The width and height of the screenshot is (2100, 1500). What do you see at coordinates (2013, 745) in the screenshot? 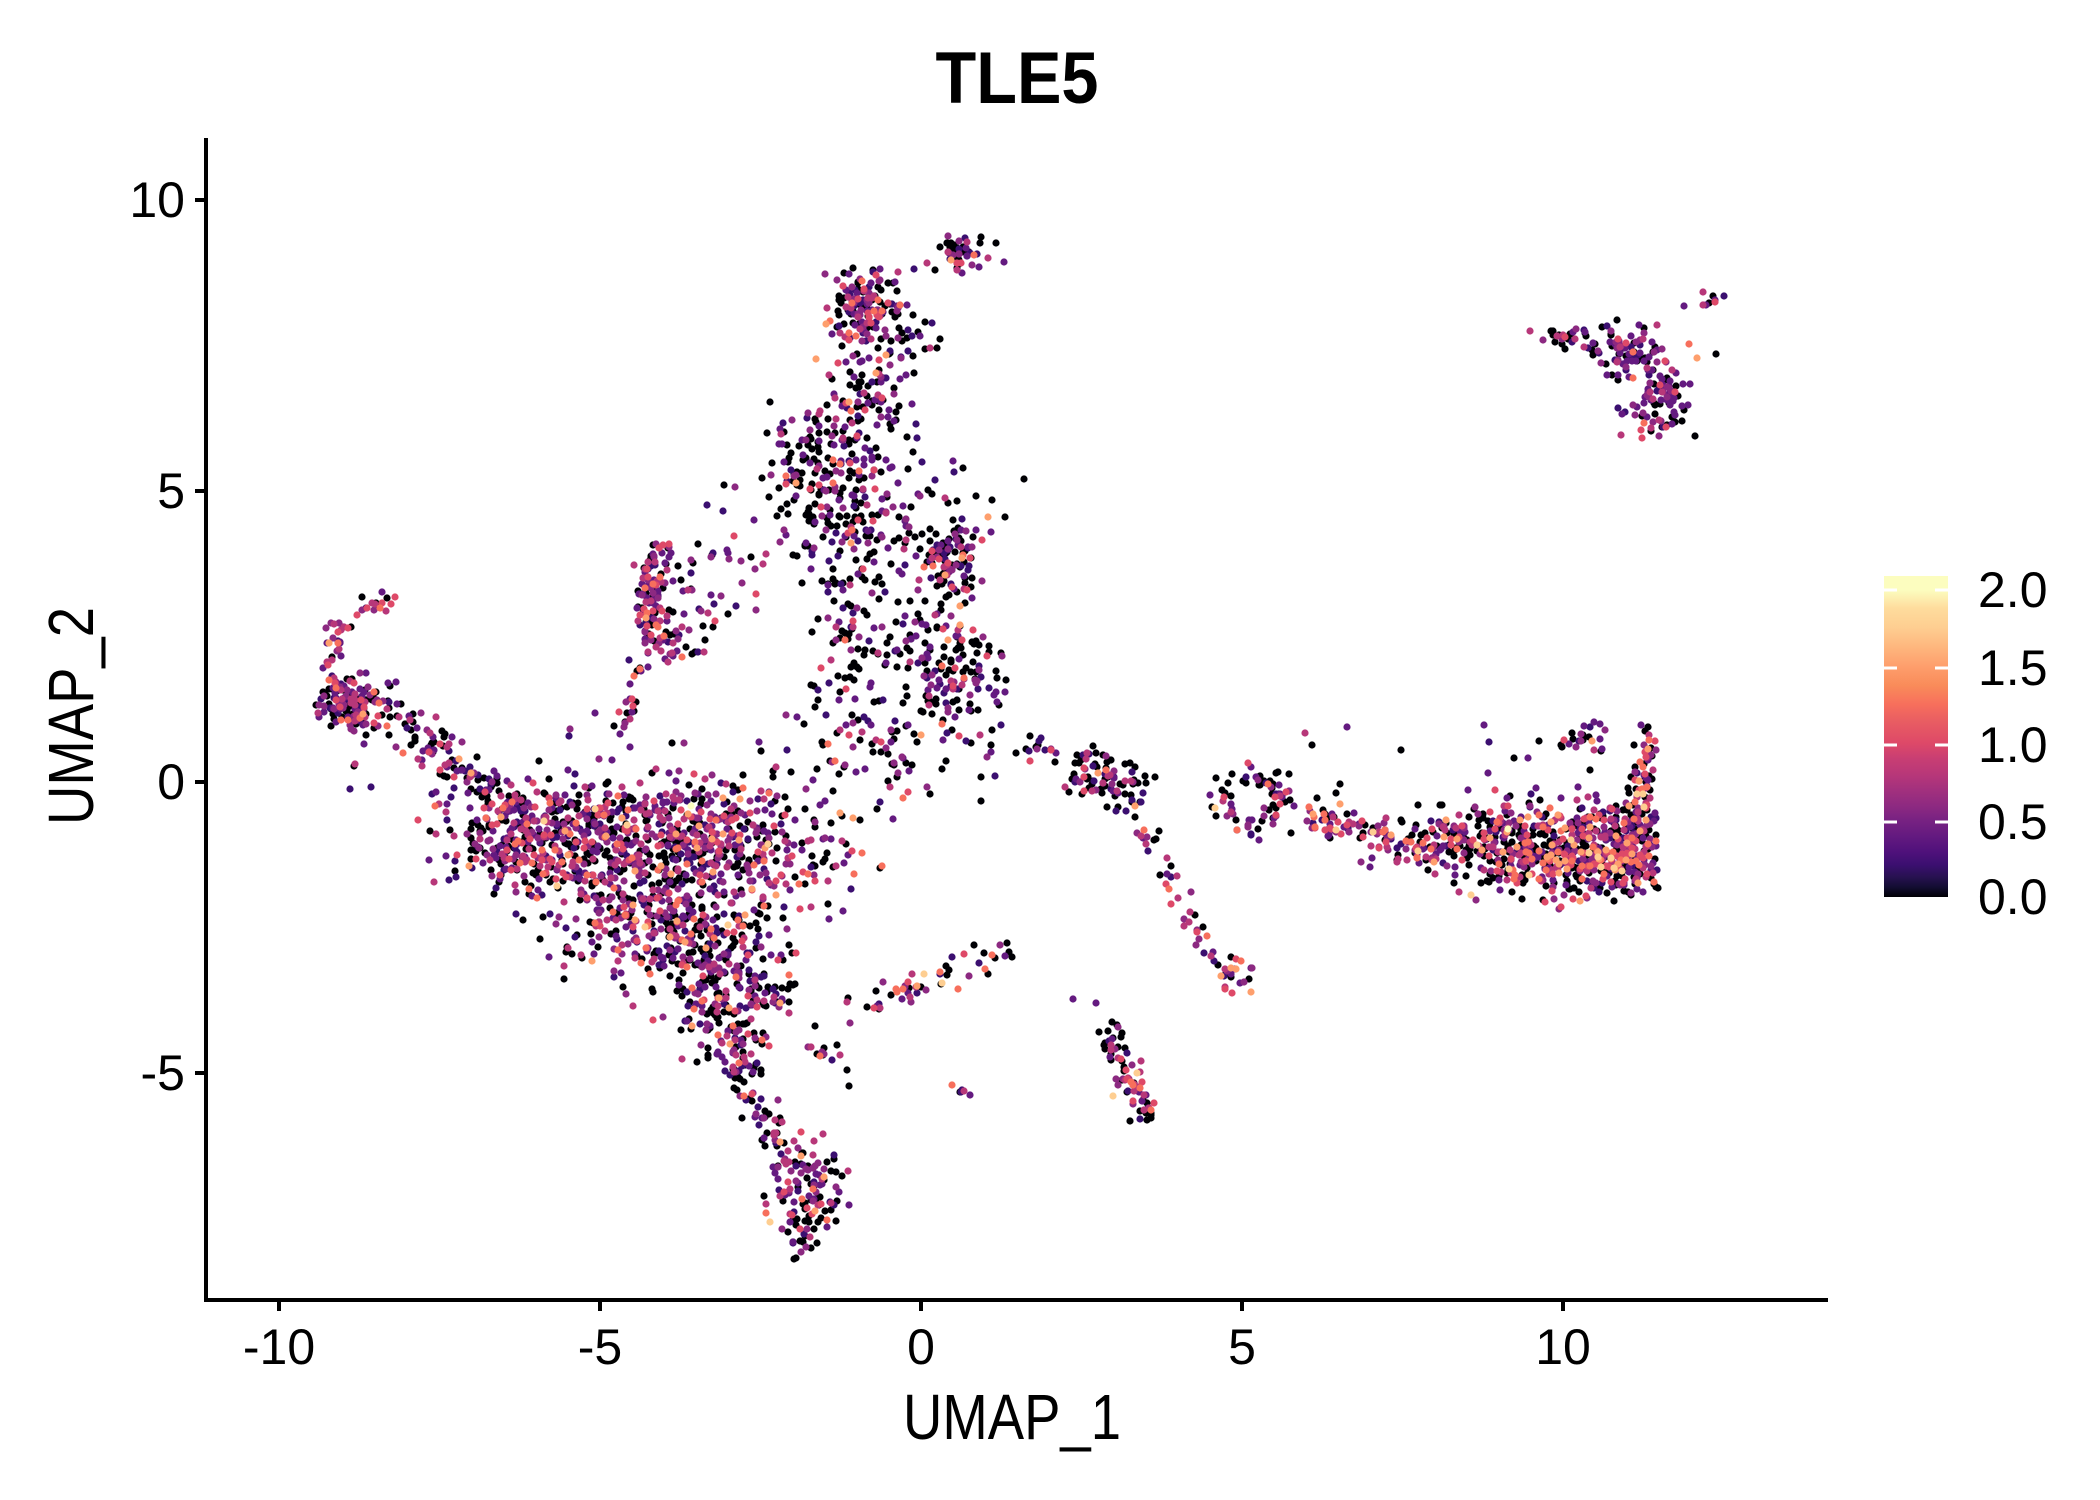
I see `svg-text: 1.0` at bounding box center [2013, 745].